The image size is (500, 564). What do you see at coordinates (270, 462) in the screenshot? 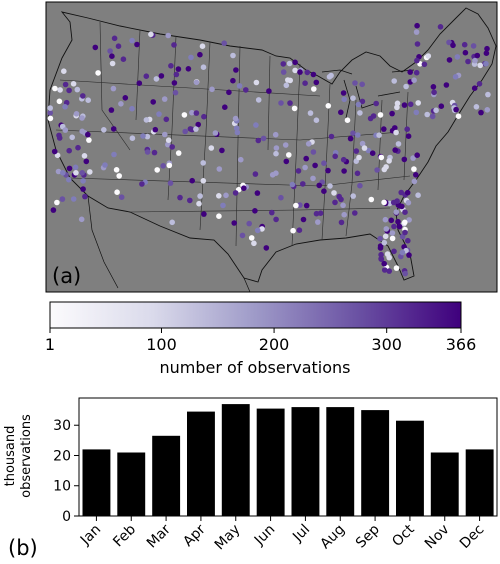
I see `bar-jun` at bounding box center [270, 462].